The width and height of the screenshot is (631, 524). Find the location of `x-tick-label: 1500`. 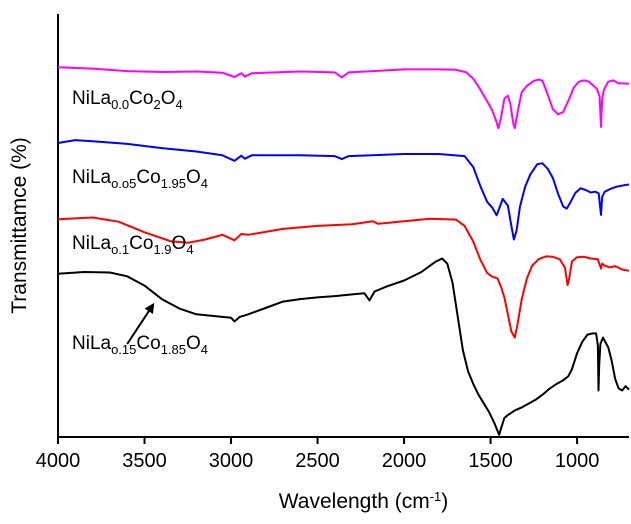

x-tick-label: 1500 is located at coordinates (490, 461).